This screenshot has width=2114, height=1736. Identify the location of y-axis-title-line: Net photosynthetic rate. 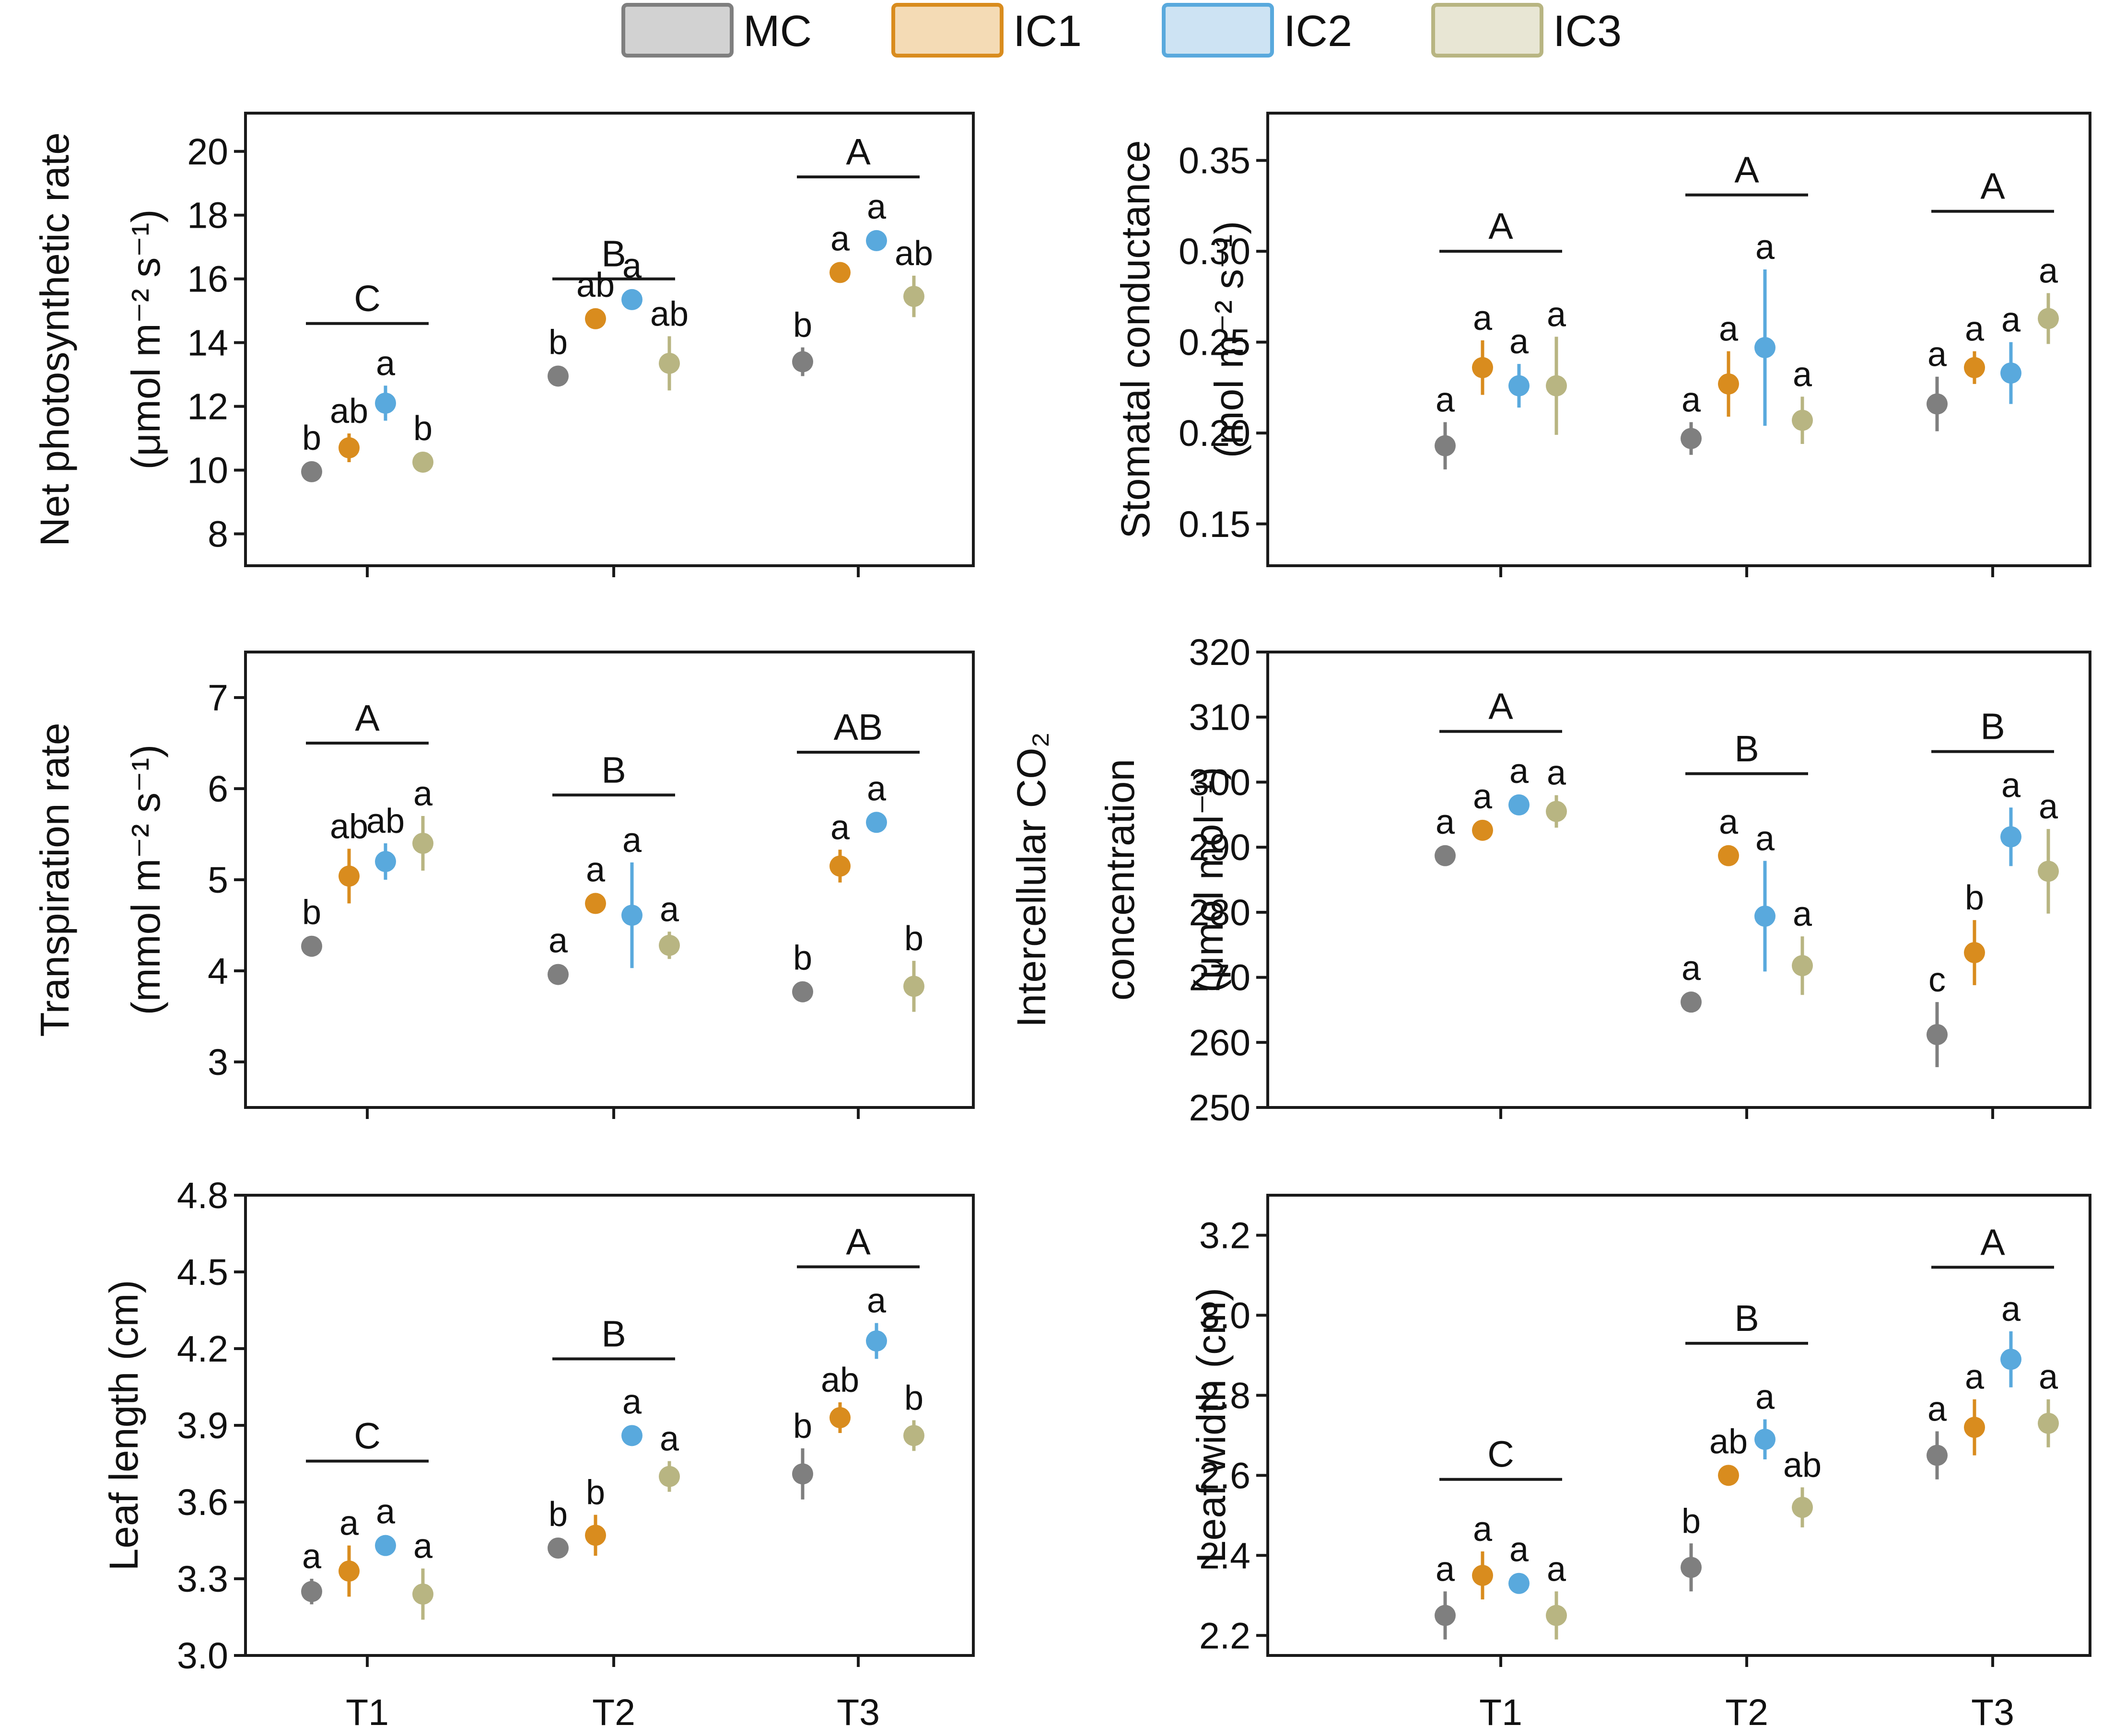
(54, 339).